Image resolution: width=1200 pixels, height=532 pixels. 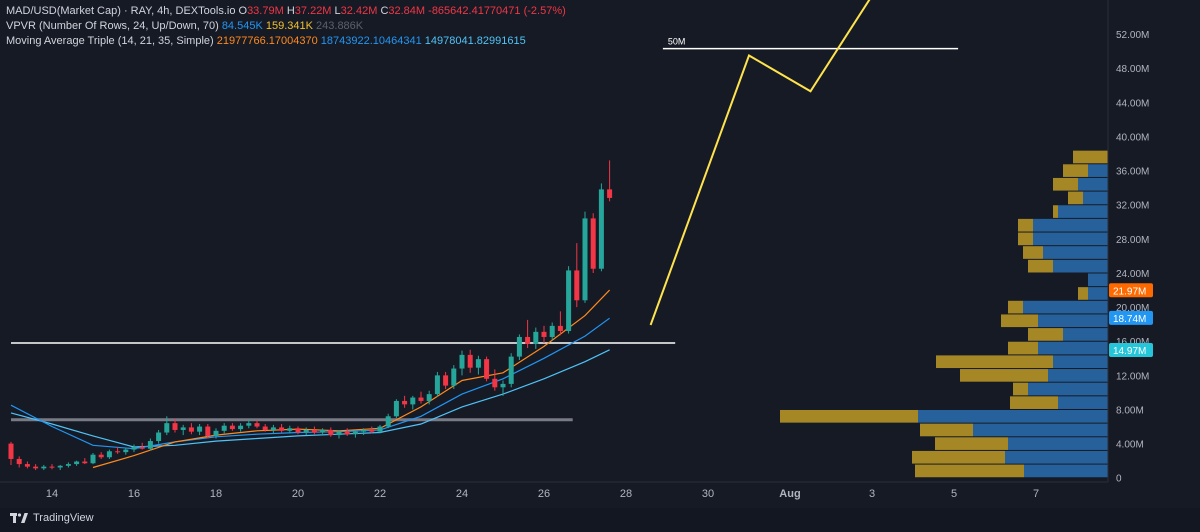 What do you see at coordinates (242, 26) in the screenshot?
I see `vpvr-up-volume: 84.545K` at bounding box center [242, 26].